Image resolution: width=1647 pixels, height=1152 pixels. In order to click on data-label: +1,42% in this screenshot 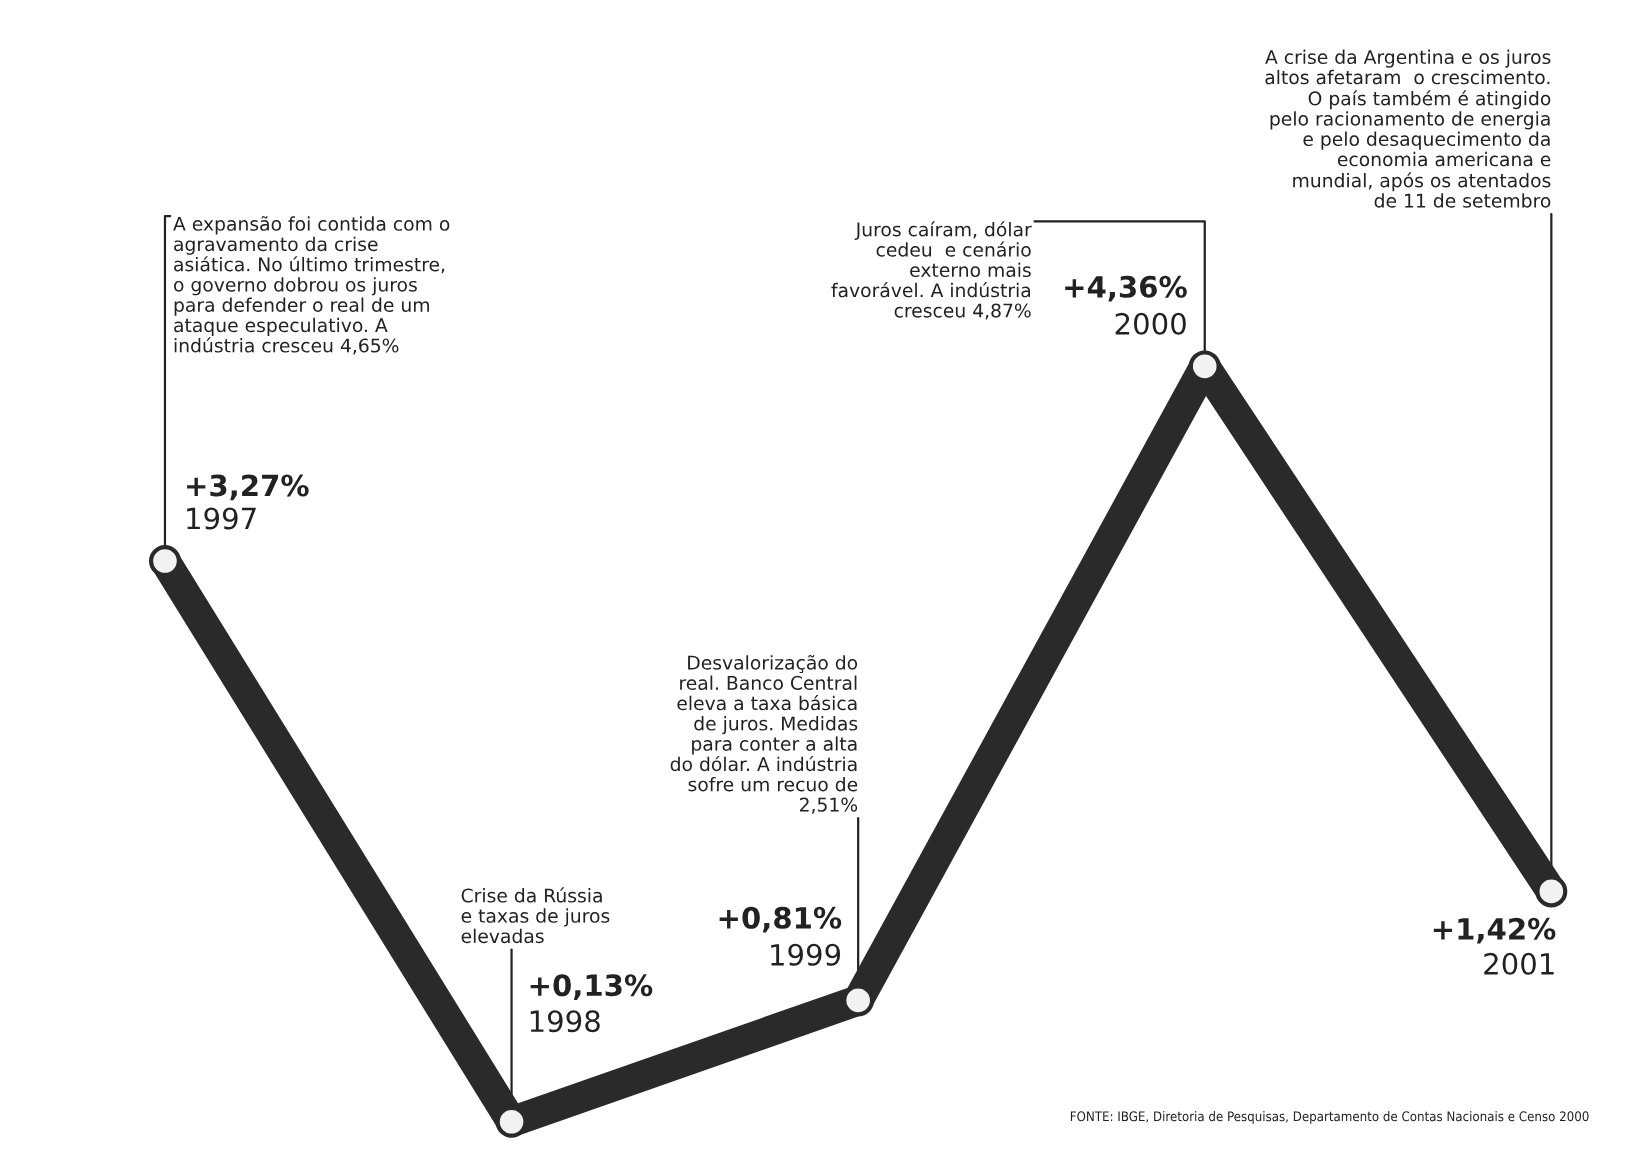, I will do `click(1494, 930)`.